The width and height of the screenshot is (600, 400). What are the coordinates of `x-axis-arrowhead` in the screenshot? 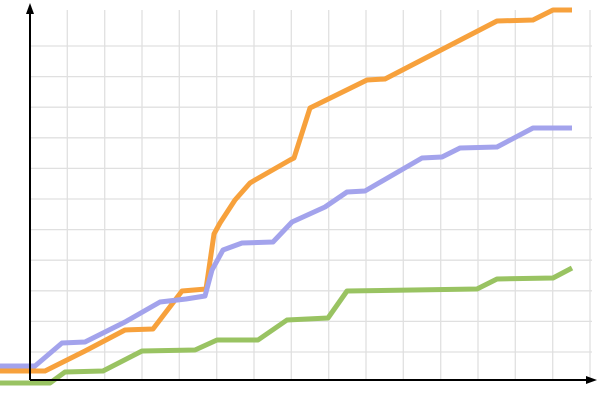 It's located at (591, 380).